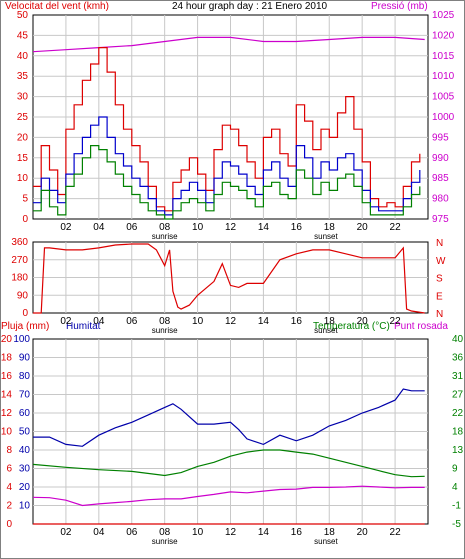 The height and width of the screenshot is (559, 465). Describe the element at coordinates (458, 450) in the screenshot. I see `temperature-tick-label: 13` at that location.